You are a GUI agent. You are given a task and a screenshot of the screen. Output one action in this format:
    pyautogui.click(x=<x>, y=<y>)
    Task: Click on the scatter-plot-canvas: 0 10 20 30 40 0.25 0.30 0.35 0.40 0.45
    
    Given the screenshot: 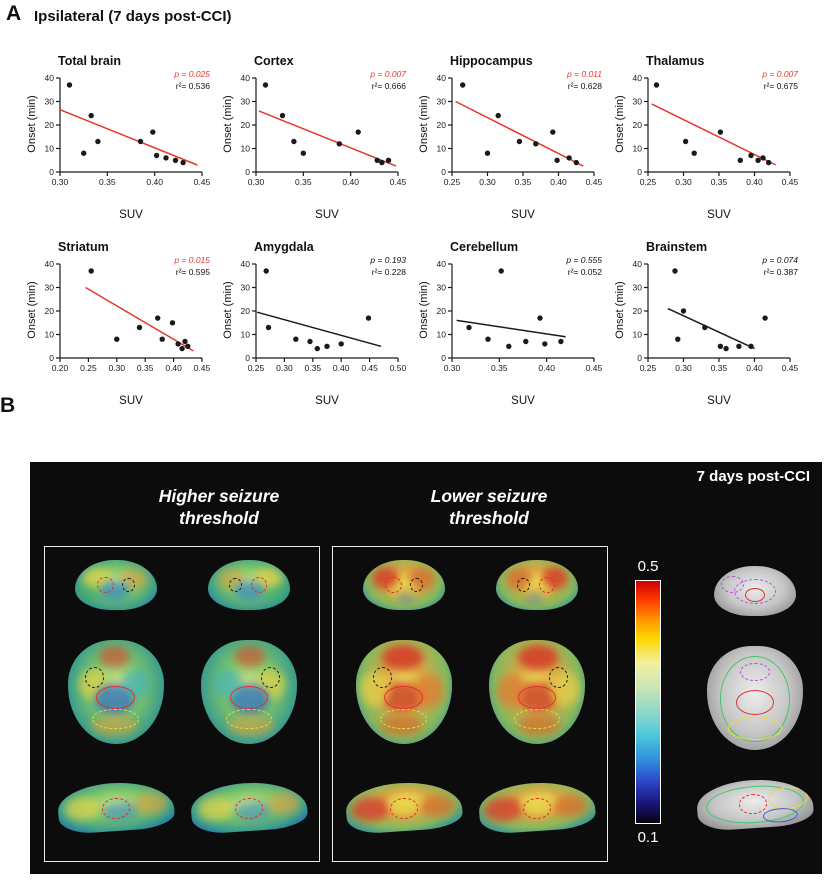 What is the action you would take?
    pyautogui.click(x=716, y=316)
    